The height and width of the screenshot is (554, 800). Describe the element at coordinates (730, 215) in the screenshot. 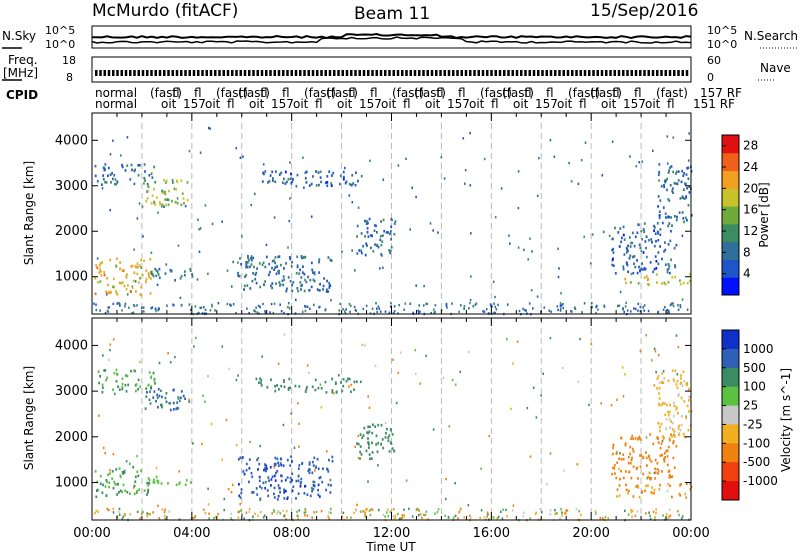

I see `colorbar-swatch` at that location.